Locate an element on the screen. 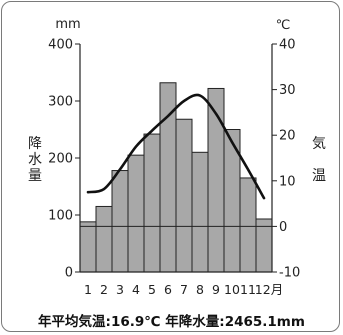  right-tick-label: 10 is located at coordinates (287, 181).